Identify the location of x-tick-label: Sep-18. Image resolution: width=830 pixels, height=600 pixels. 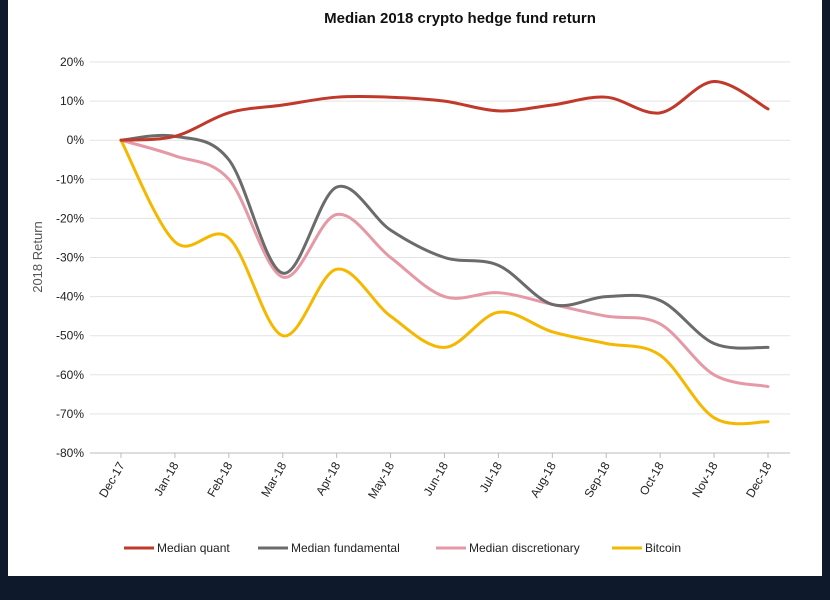
(597, 479).